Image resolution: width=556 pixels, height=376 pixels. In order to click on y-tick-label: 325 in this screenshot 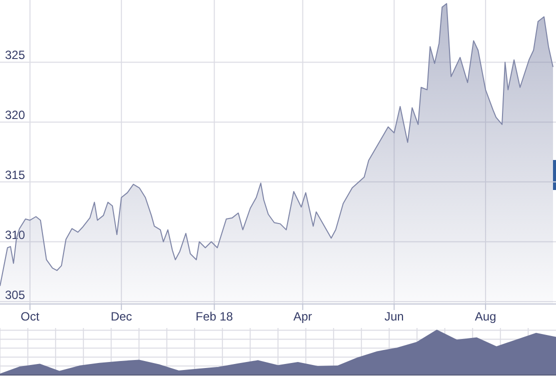, I will do `click(15, 55)`.